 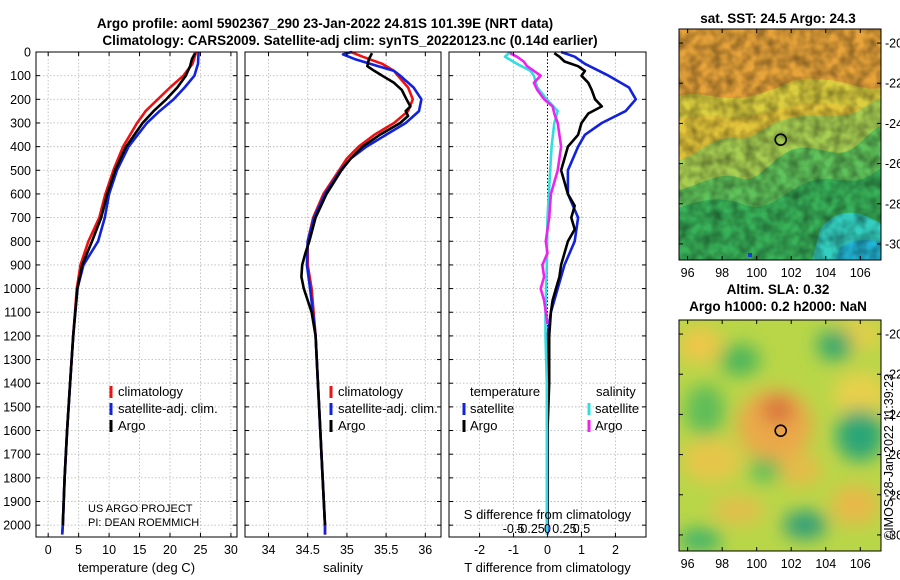 I want to click on salinity-legend: climatology satellite-adj. clim. Argo, so click(x=383, y=408).